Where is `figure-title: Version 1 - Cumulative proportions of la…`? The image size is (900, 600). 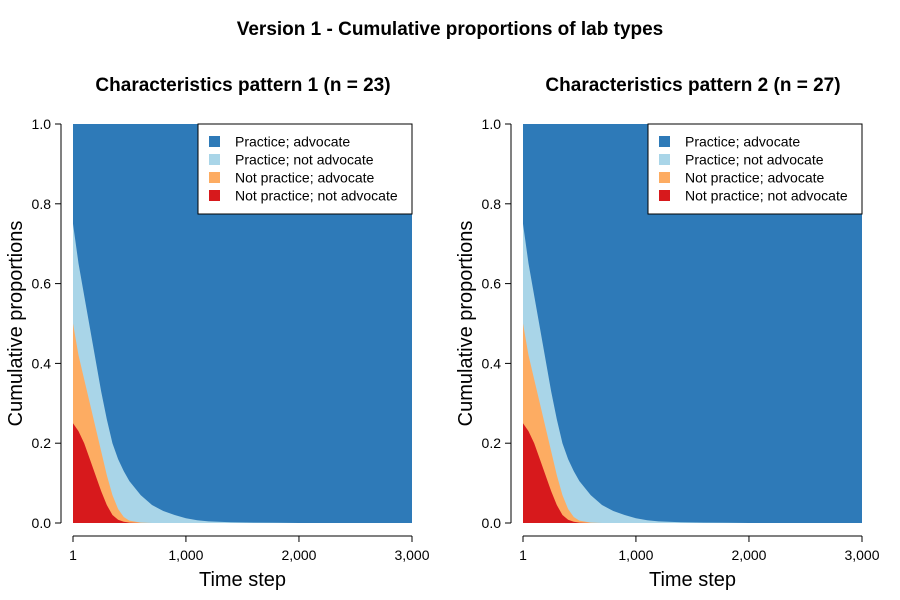
figure-title: Version 1 - Cumulative proportions of la… is located at coordinates (450, 29).